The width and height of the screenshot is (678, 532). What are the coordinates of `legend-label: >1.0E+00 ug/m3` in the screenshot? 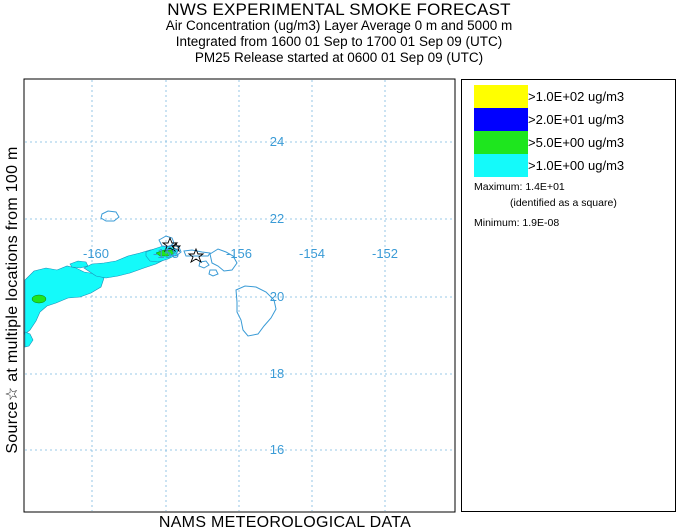 It's located at (576, 165).